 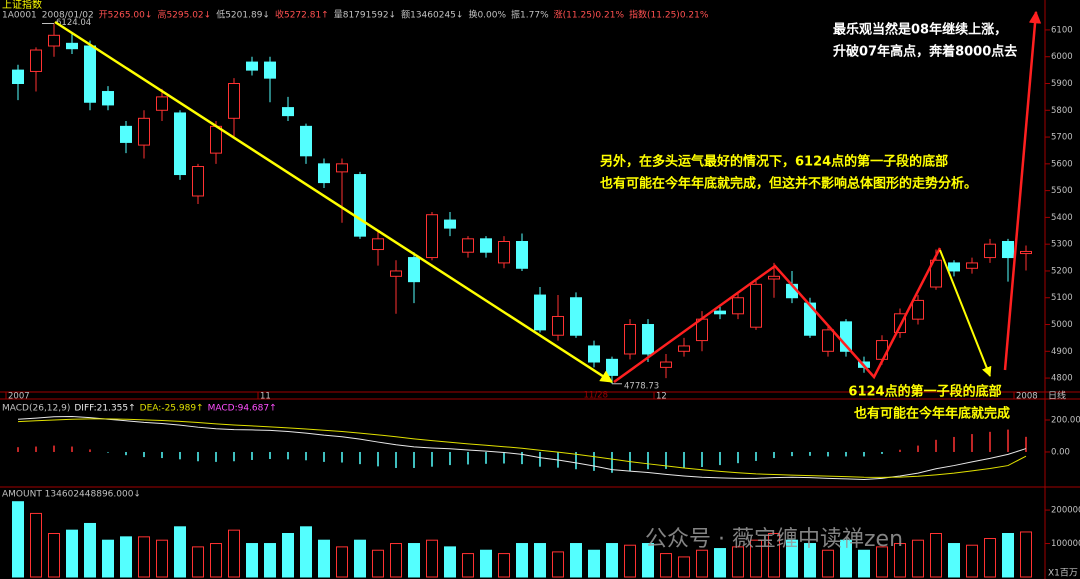 What do you see at coordinates (73, 23) in the screenshot?
I see `high-label: 6124.04` at bounding box center [73, 23].